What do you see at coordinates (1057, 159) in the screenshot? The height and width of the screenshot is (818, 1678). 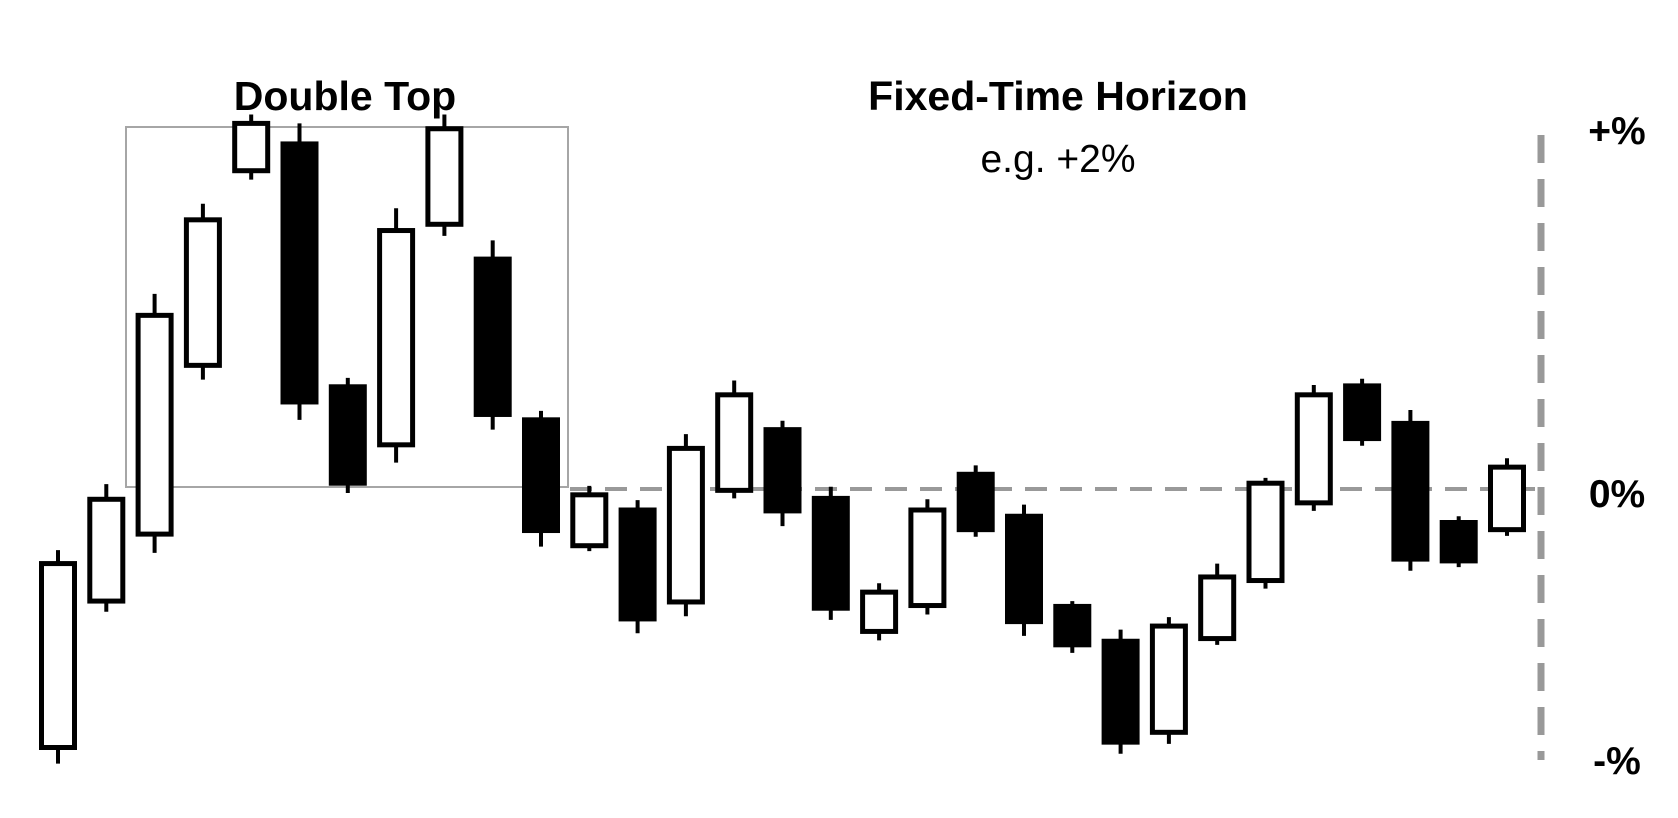 I see `horizon-subtitle: e.g. +2%` at bounding box center [1057, 159].